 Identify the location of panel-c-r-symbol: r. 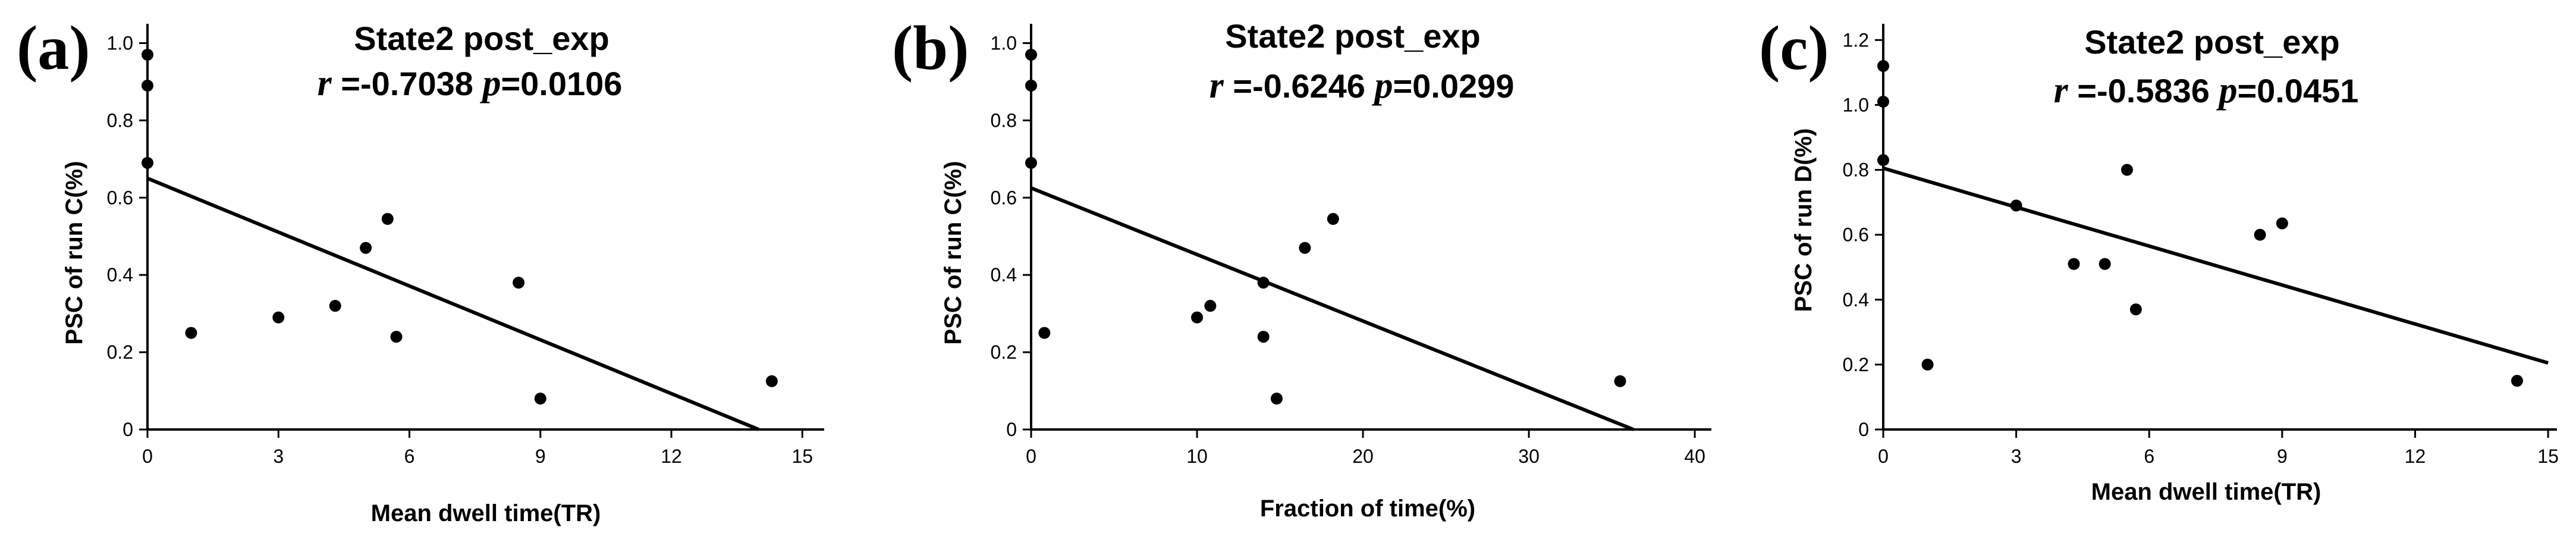
(2061, 90).